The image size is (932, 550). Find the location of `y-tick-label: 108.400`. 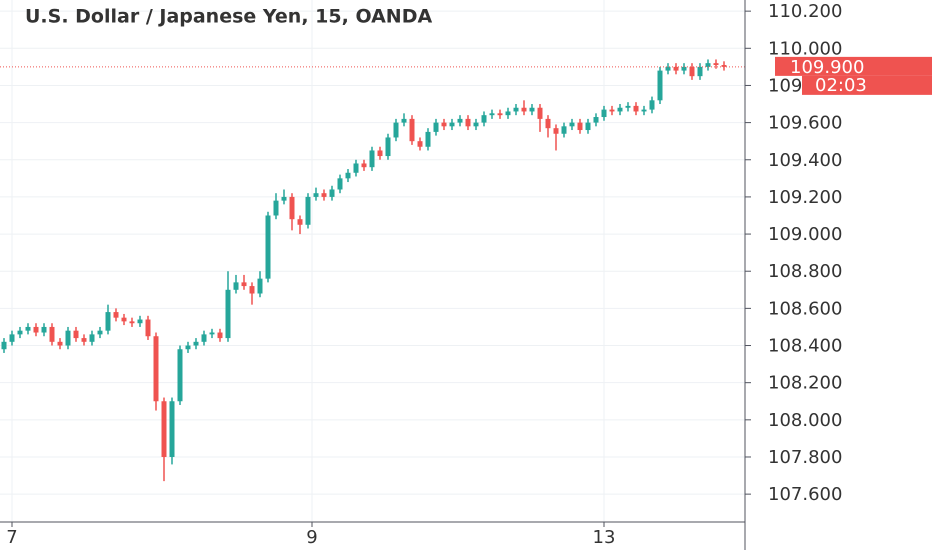

y-tick-label: 108.400 is located at coordinates (805, 346).